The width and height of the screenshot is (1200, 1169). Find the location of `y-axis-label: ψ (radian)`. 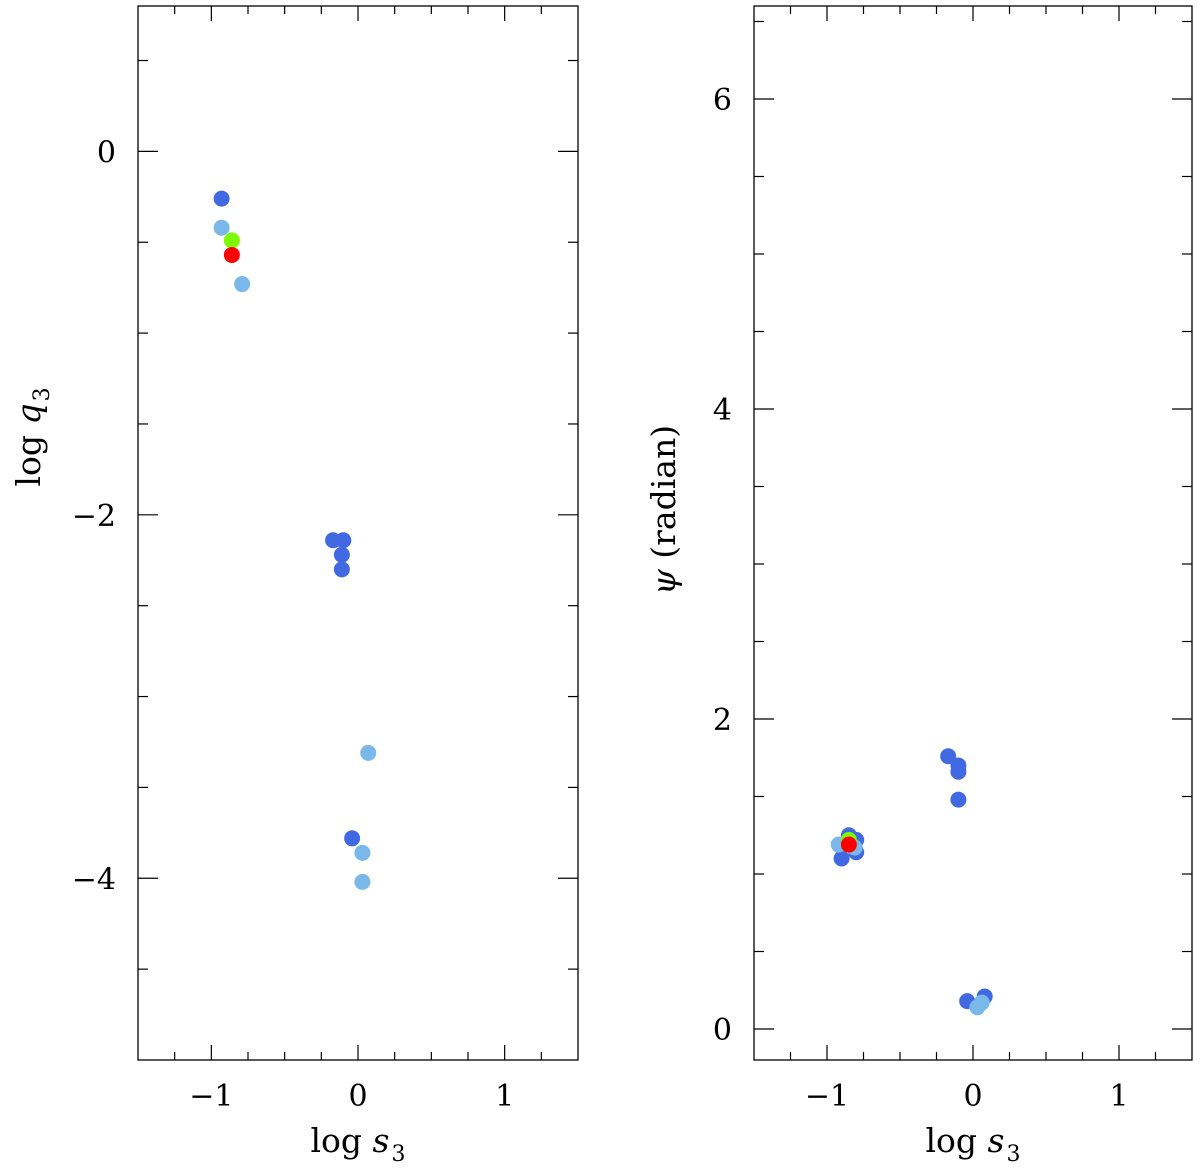

y-axis-label: ψ (radian) is located at coordinates (663, 510).